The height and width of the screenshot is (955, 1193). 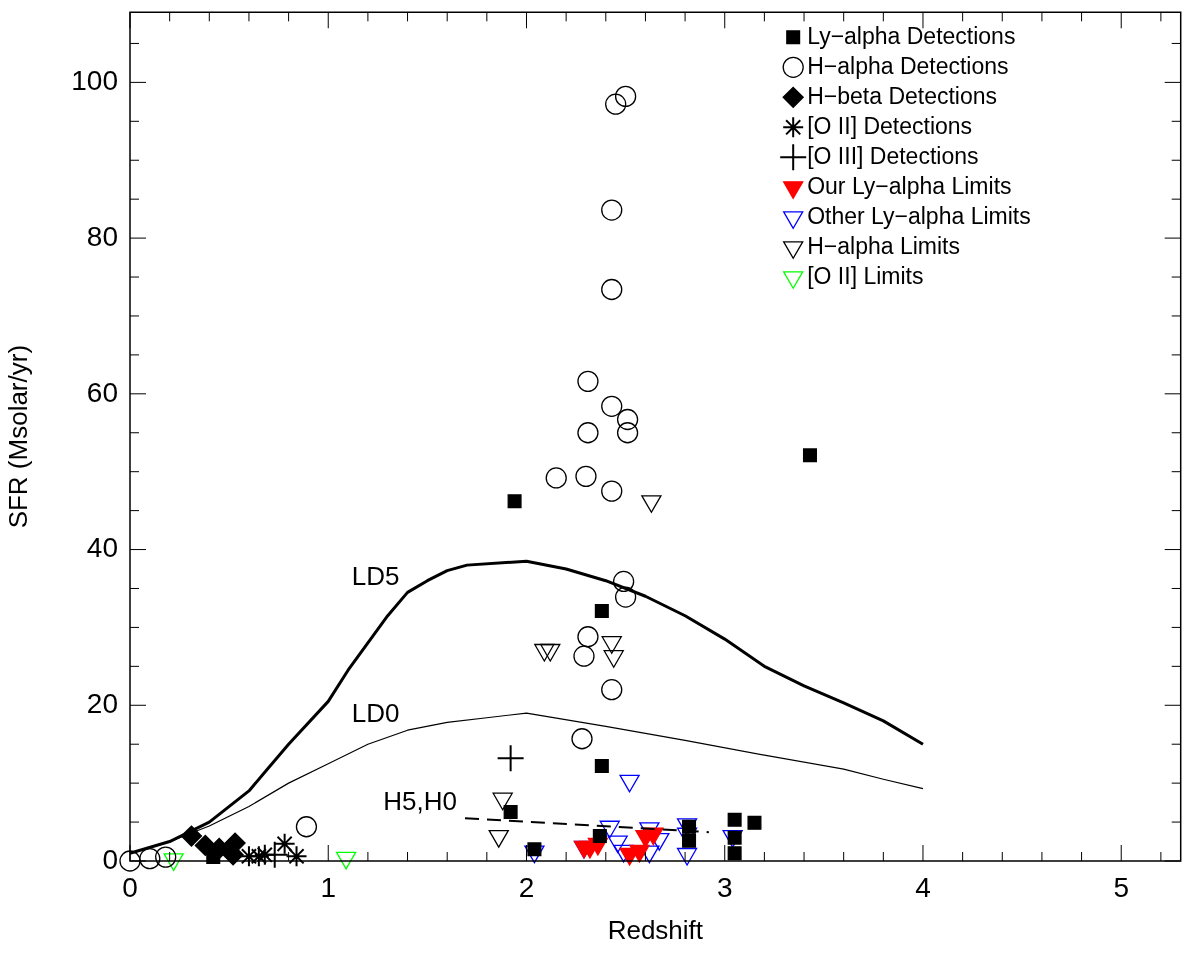 I want to click on x-tick-label: 4, so click(x=923, y=887).